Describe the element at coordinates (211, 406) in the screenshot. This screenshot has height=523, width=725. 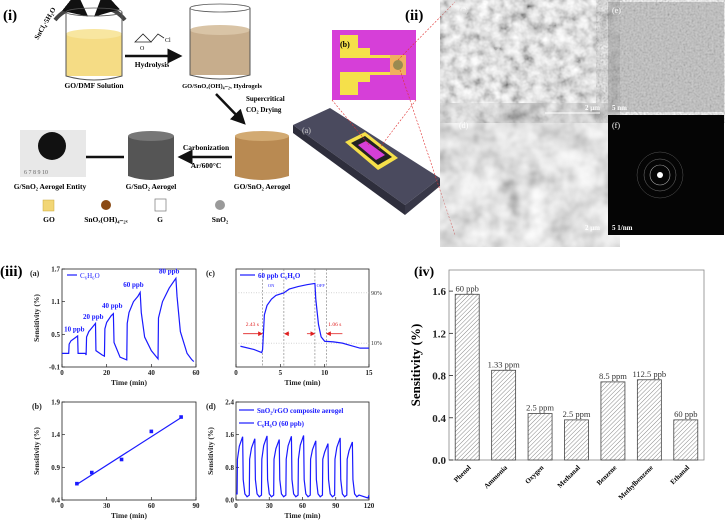
I see `panel-letter: (d)` at that location.